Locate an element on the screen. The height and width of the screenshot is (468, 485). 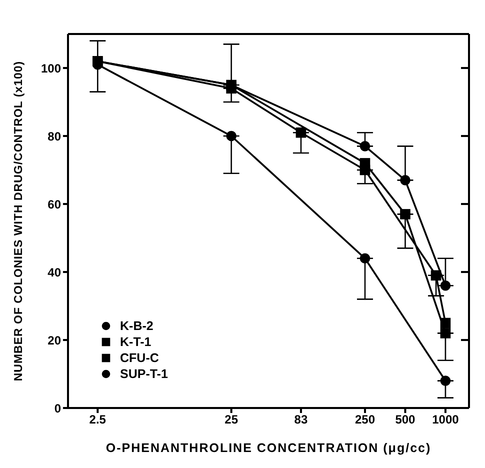
x-tick-label: 500 is located at coordinates (405, 419).